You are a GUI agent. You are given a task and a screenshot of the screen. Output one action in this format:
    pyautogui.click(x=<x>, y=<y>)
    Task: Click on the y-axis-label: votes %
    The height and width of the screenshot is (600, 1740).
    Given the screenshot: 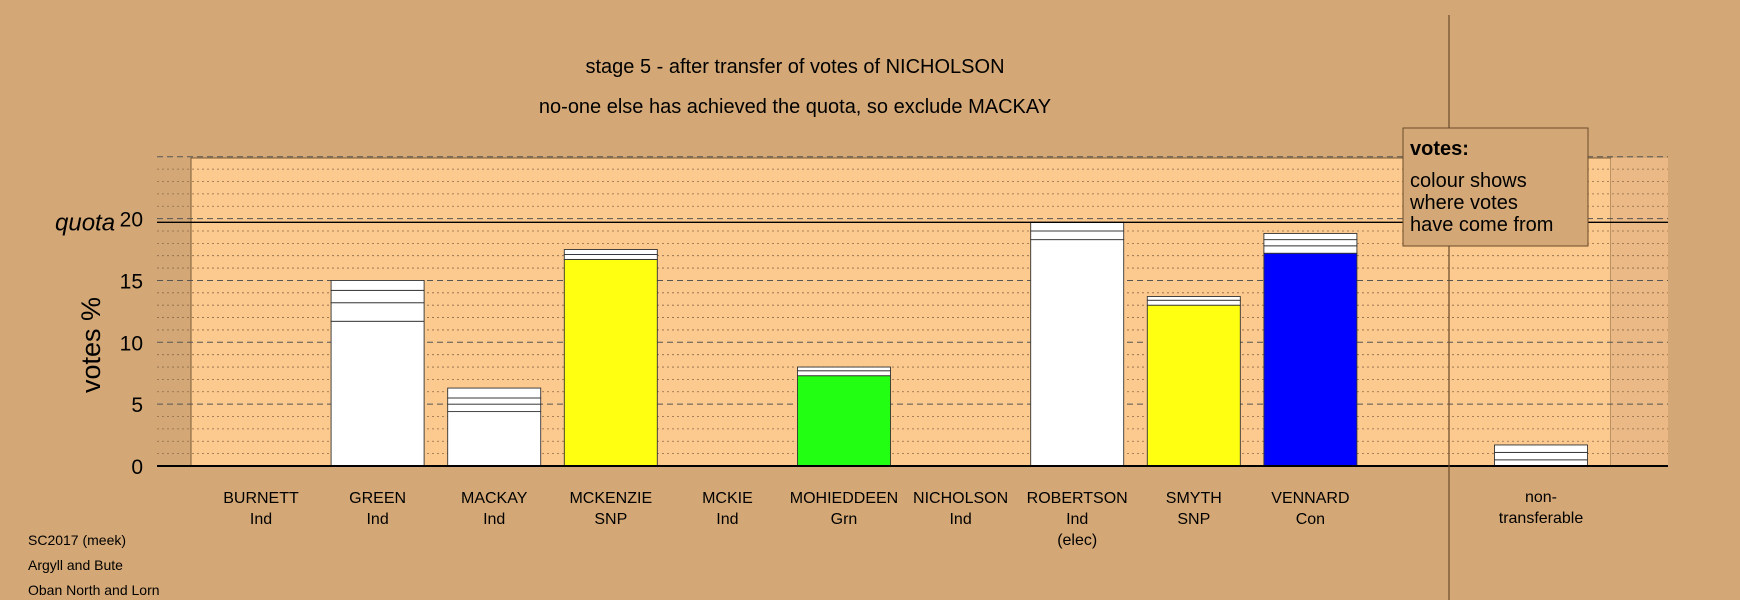 What is the action you would take?
    pyautogui.click(x=91, y=345)
    